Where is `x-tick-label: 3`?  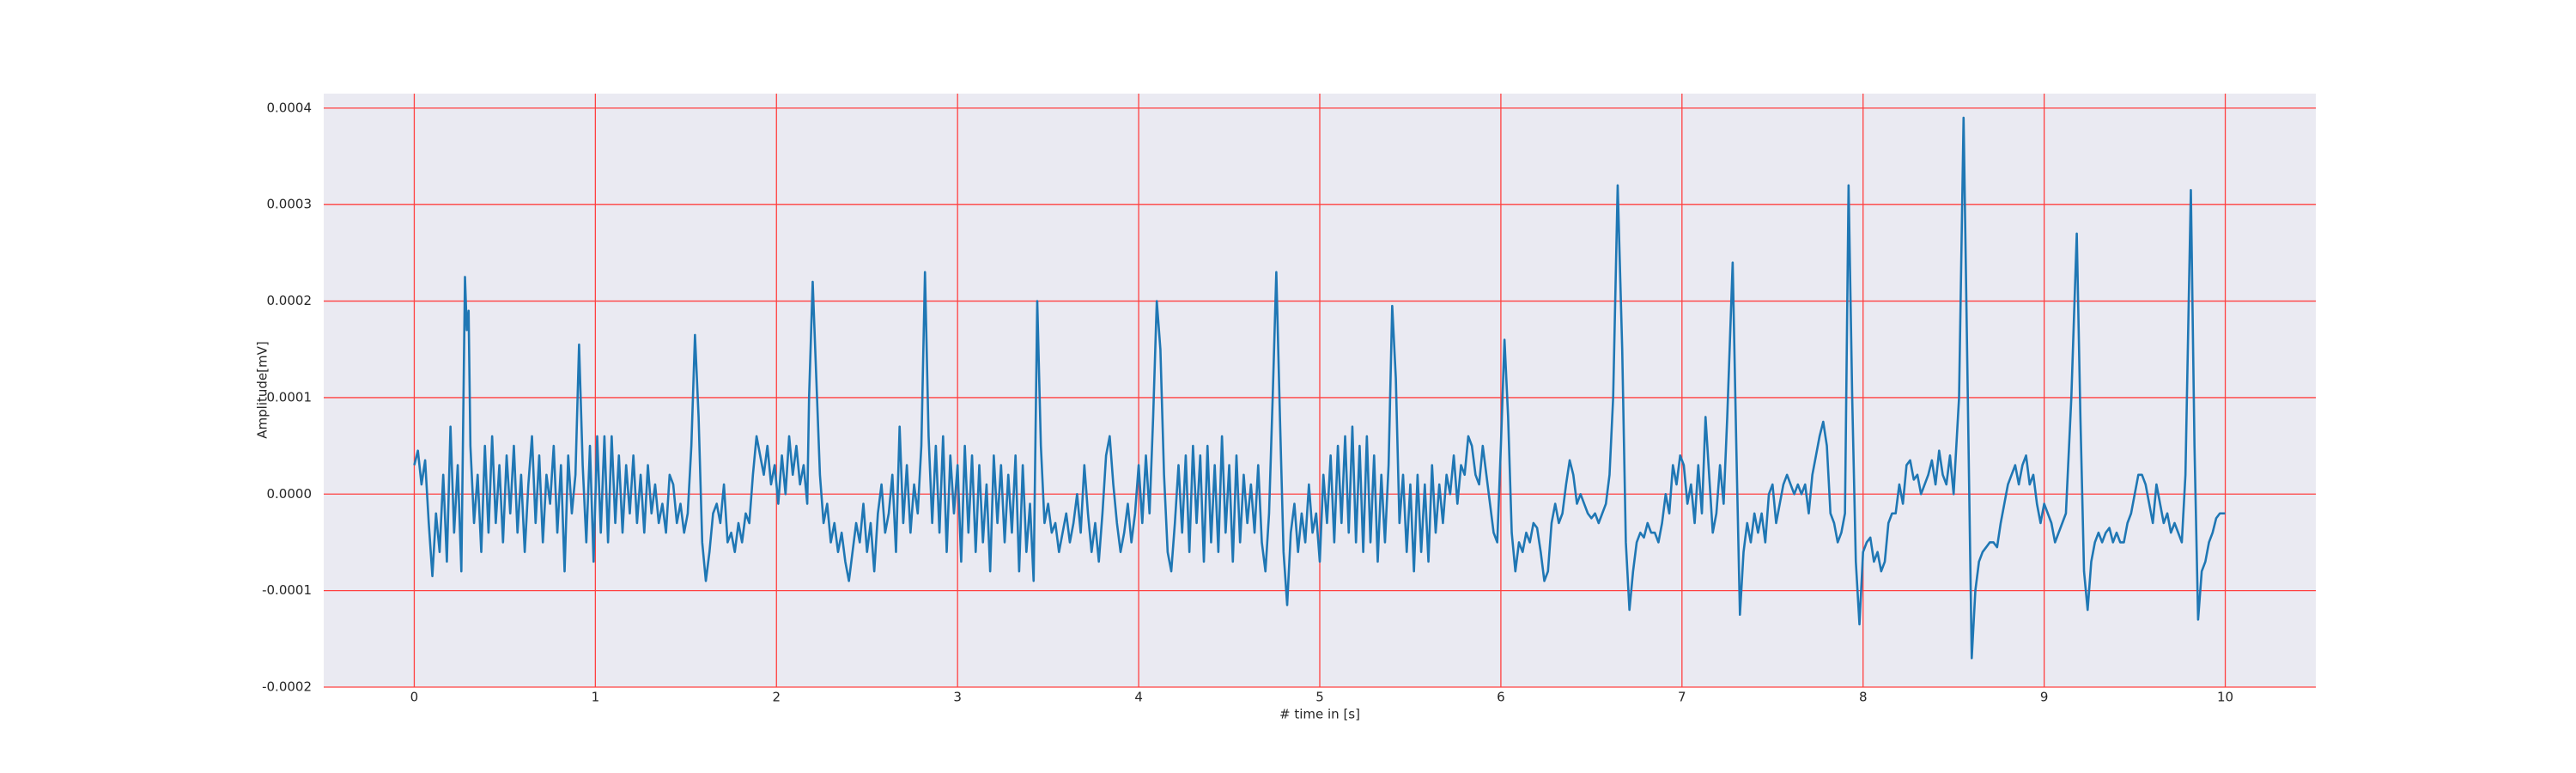 x-tick-label: 3 is located at coordinates (958, 697).